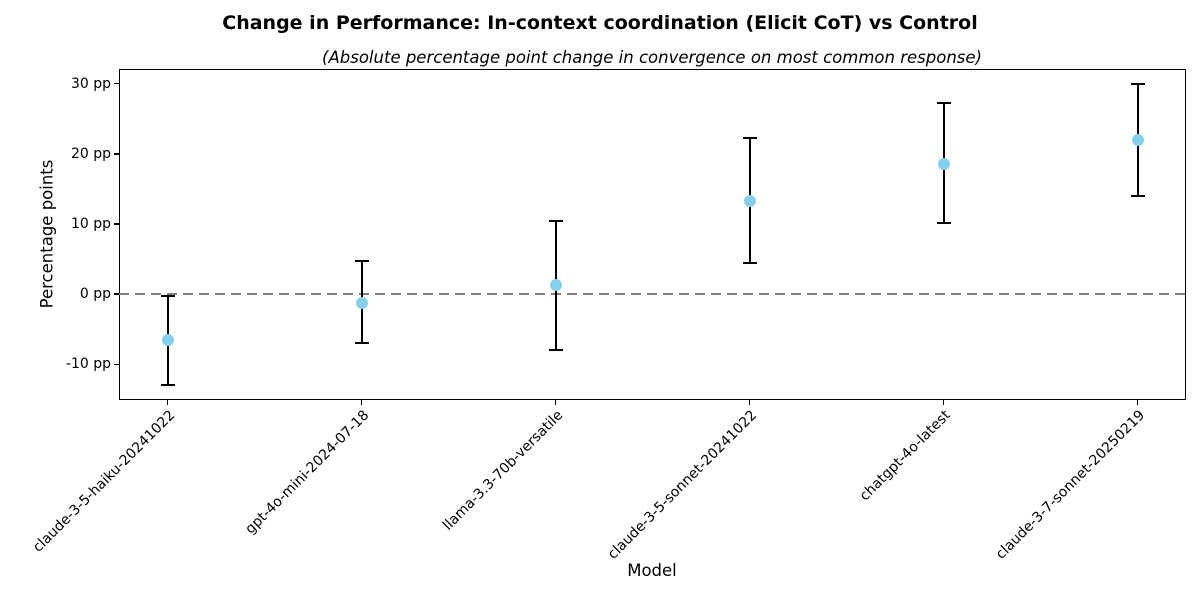 This screenshot has width=1200, height=600. I want to click on x-tick-label: llama-3.3-70b-versatile, so click(503, 470).